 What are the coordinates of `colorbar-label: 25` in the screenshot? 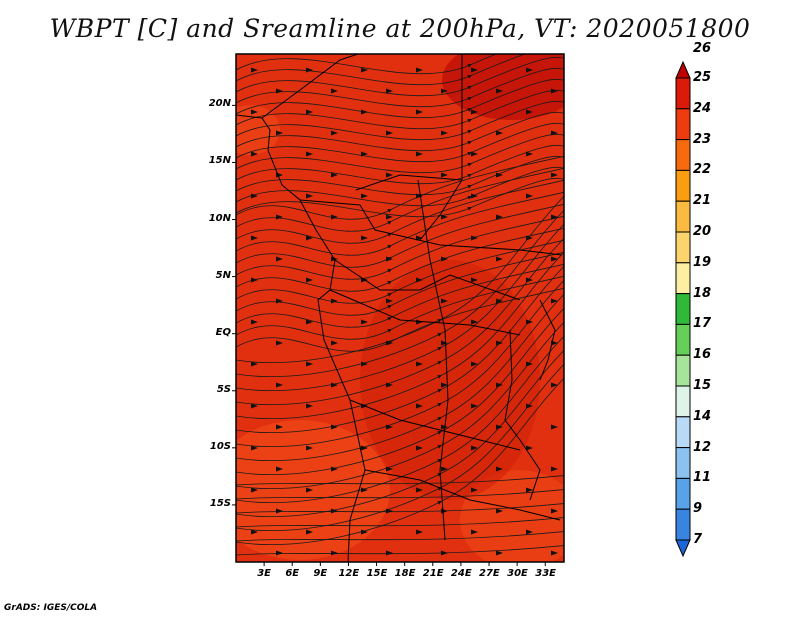 It's located at (702, 77).